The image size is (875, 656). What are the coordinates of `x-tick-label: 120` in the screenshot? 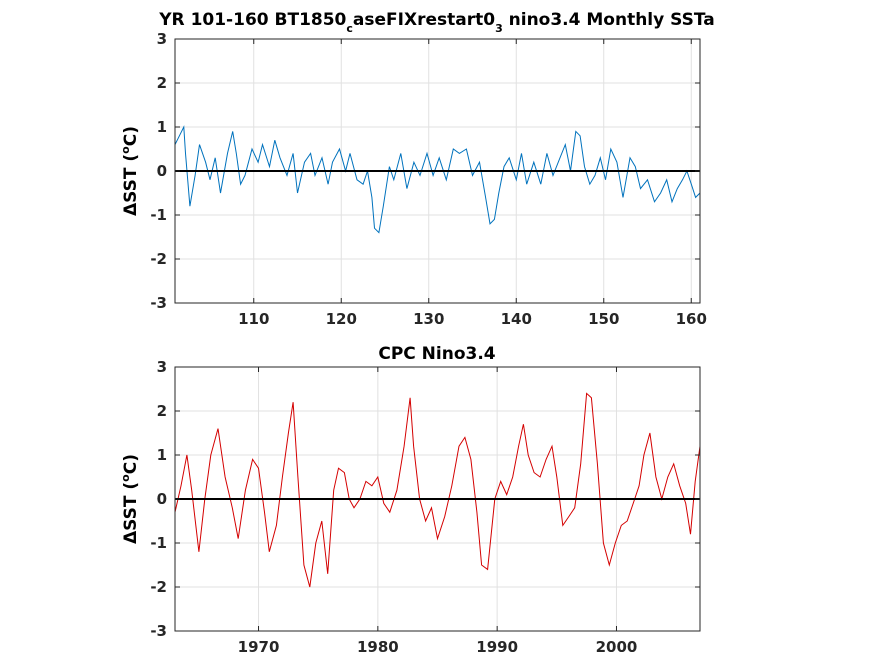 It's located at (341, 319).